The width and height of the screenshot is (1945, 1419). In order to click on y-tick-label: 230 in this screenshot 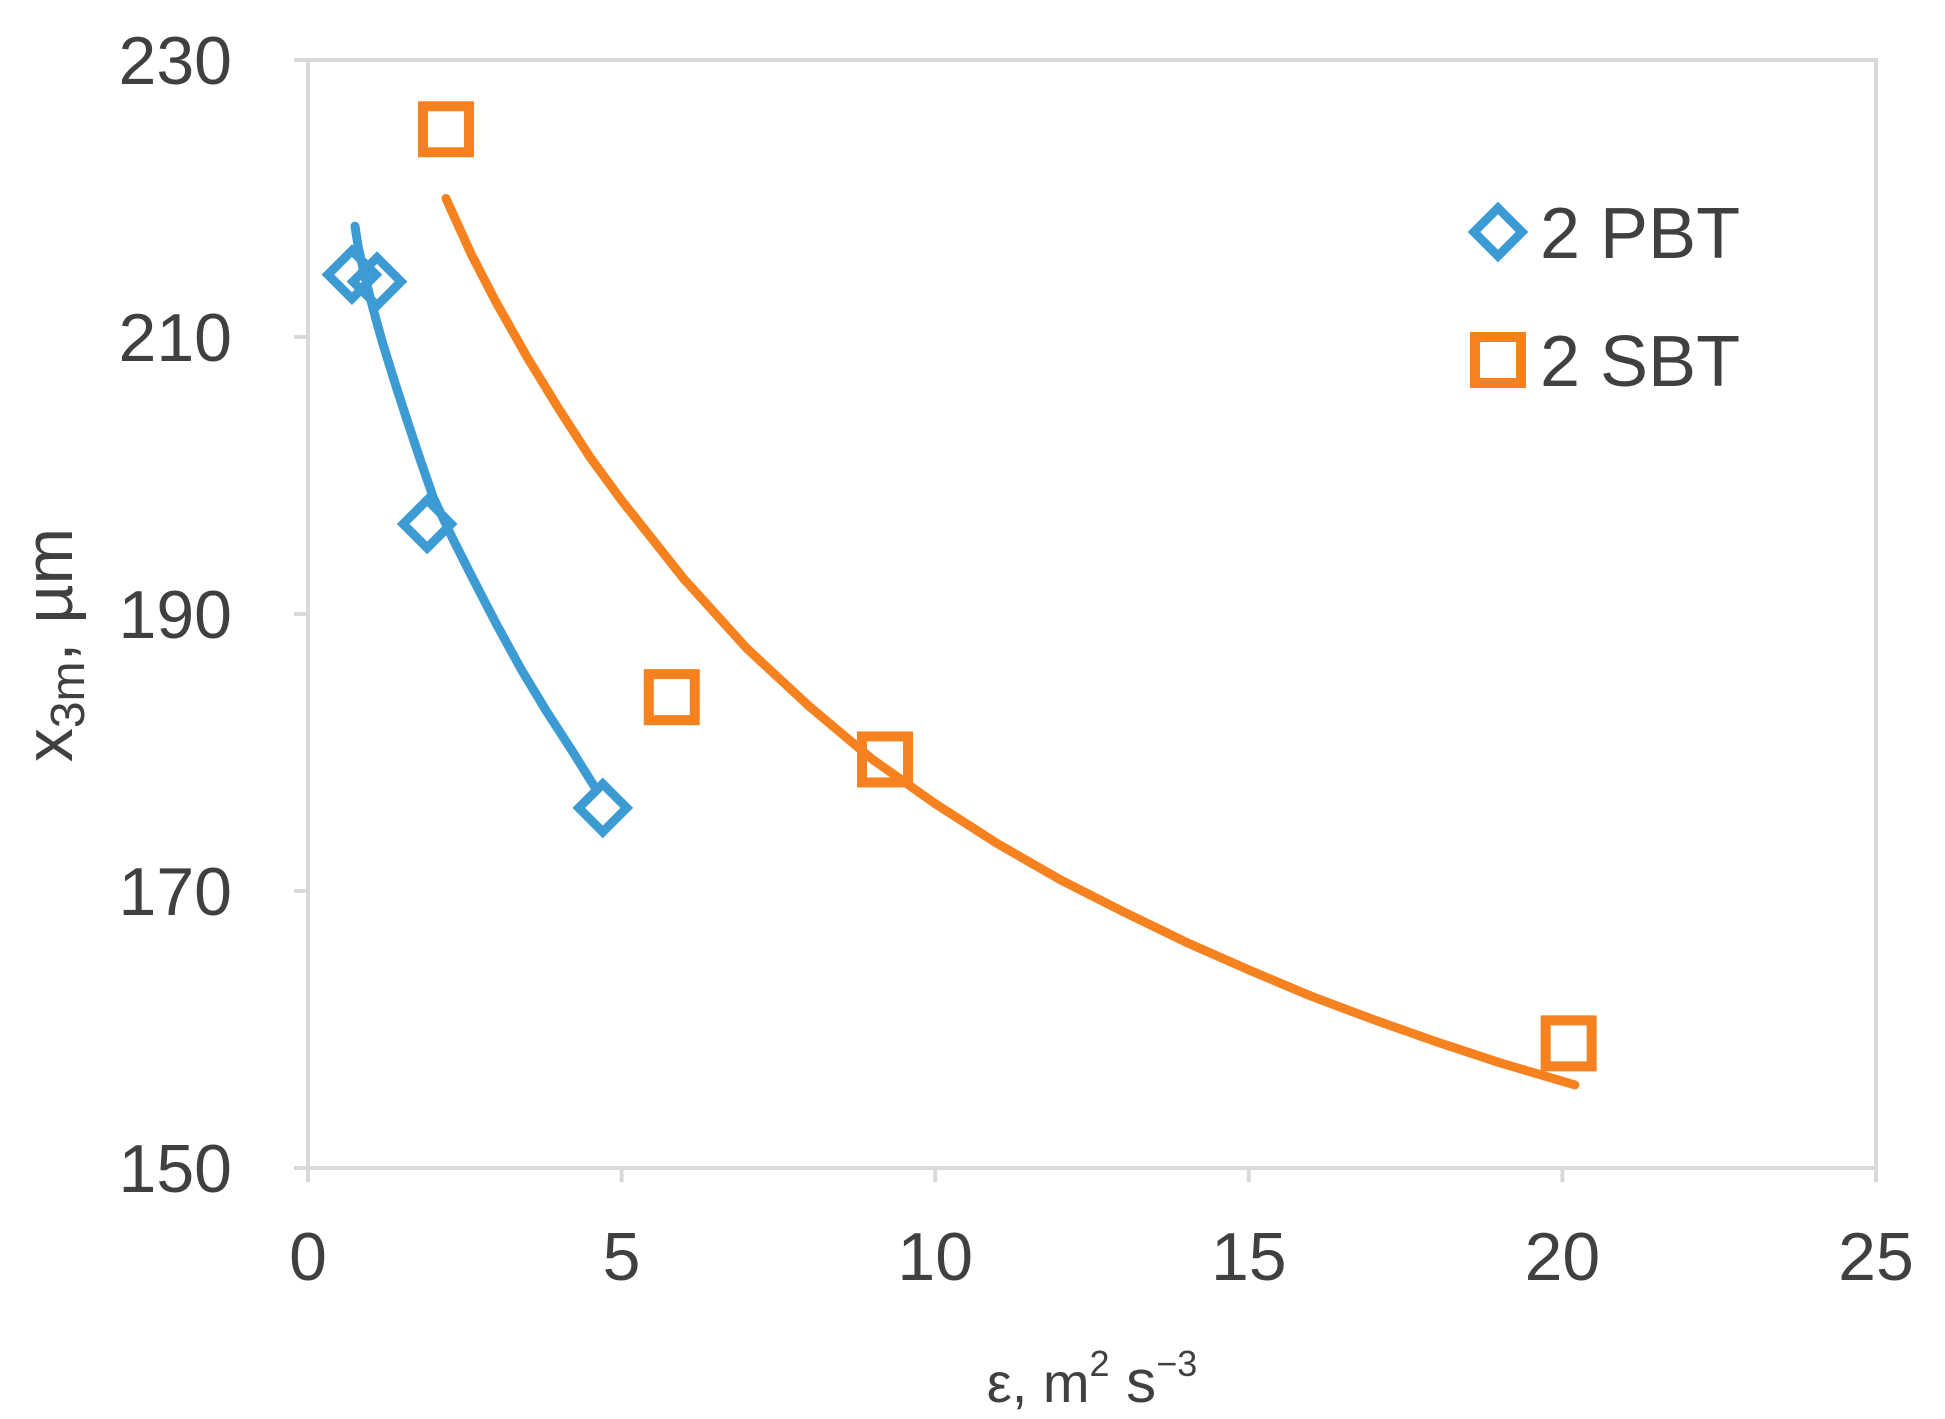, I will do `click(175, 61)`.